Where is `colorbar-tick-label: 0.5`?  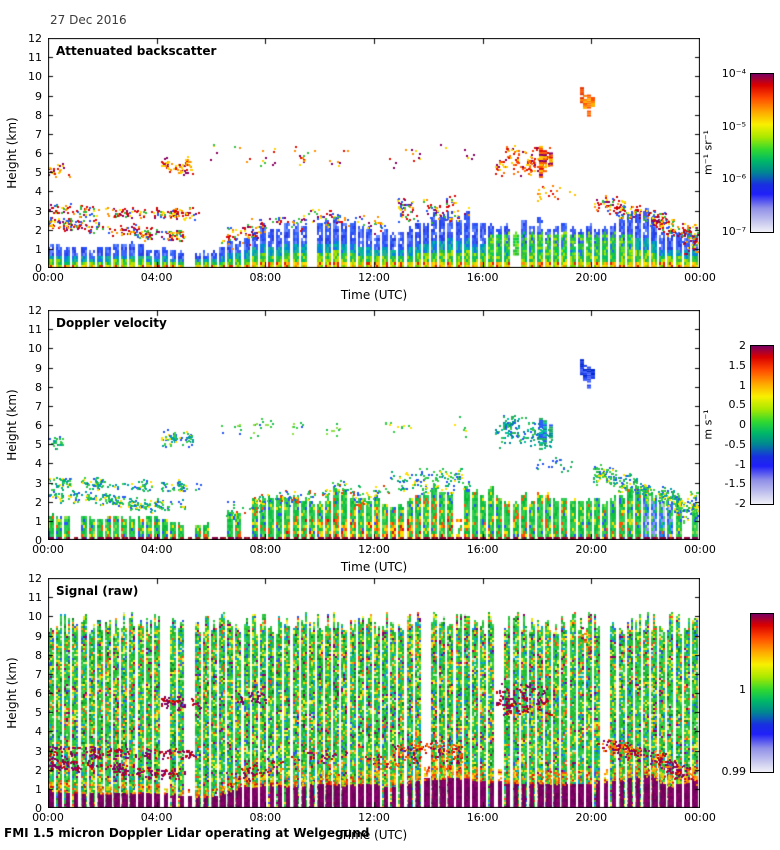
colorbar-tick-label: 0.5 is located at coordinates (737, 405).